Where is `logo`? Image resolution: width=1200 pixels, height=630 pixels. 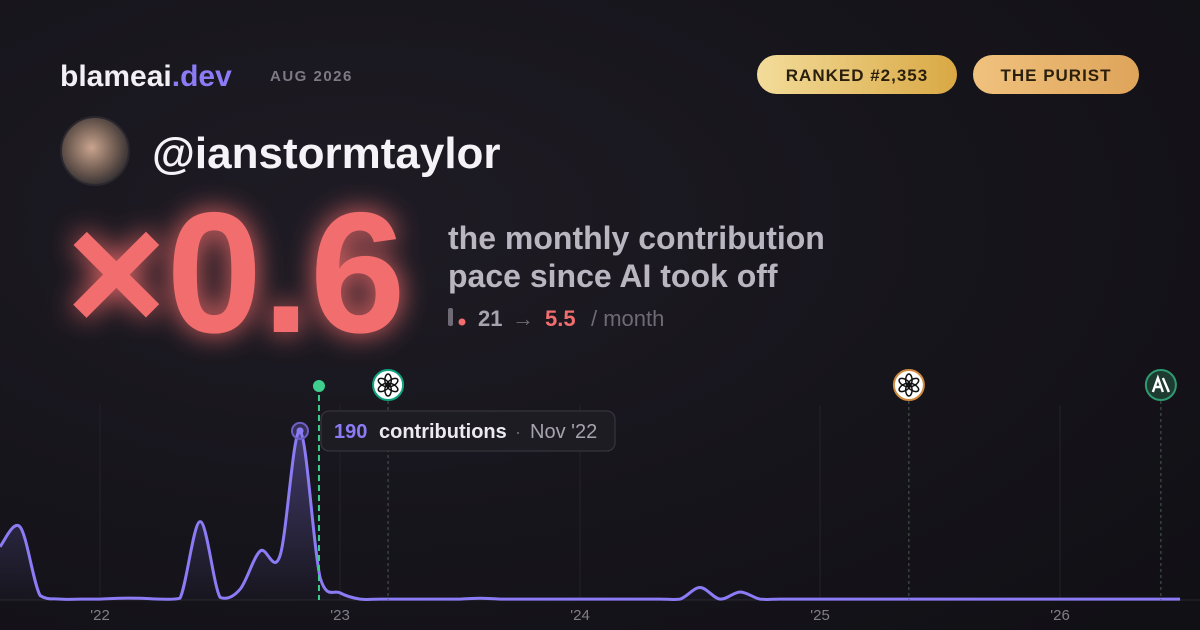 logo is located at coordinates (1160, 383).